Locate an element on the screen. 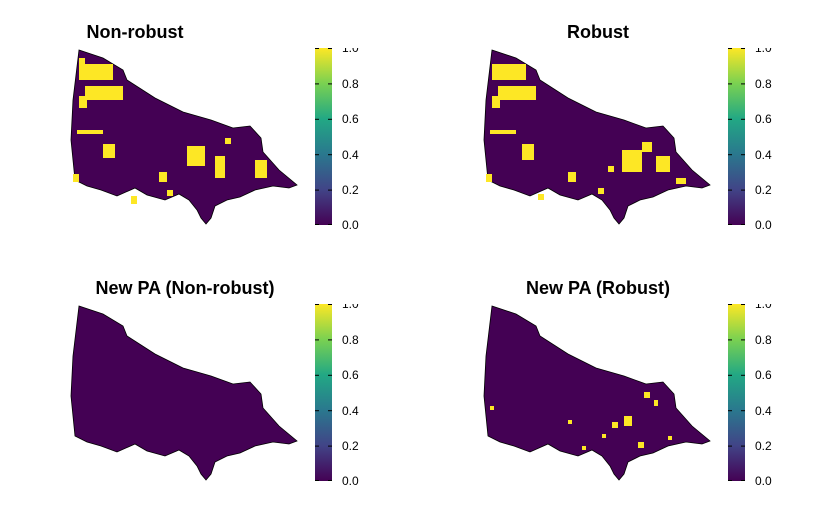 The height and width of the screenshot is (511, 826). panel-title: Non-robust is located at coordinates (135, 32).